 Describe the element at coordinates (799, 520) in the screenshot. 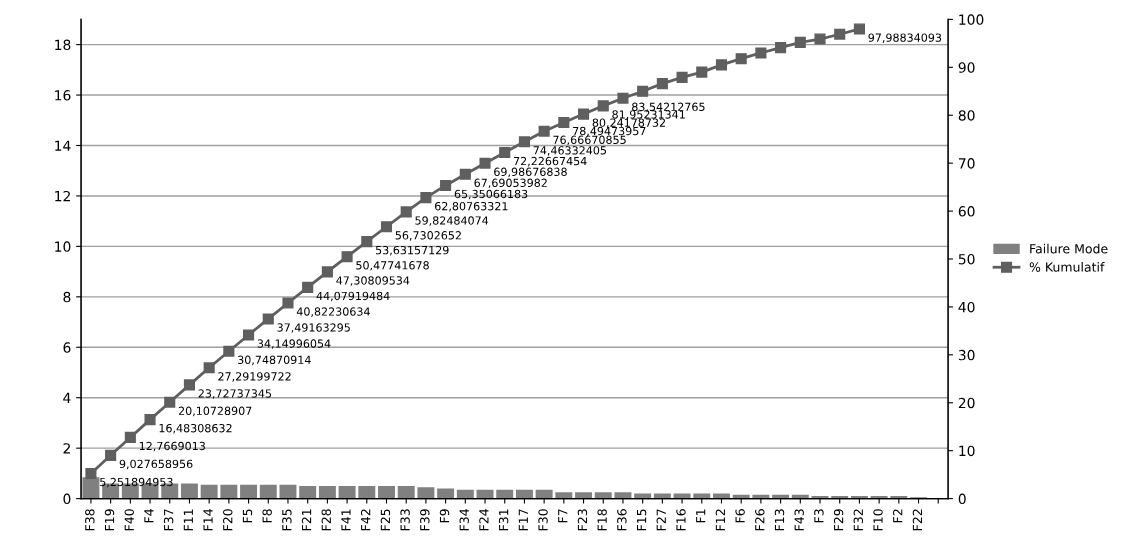

I see `x-tick-label: F43` at that location.